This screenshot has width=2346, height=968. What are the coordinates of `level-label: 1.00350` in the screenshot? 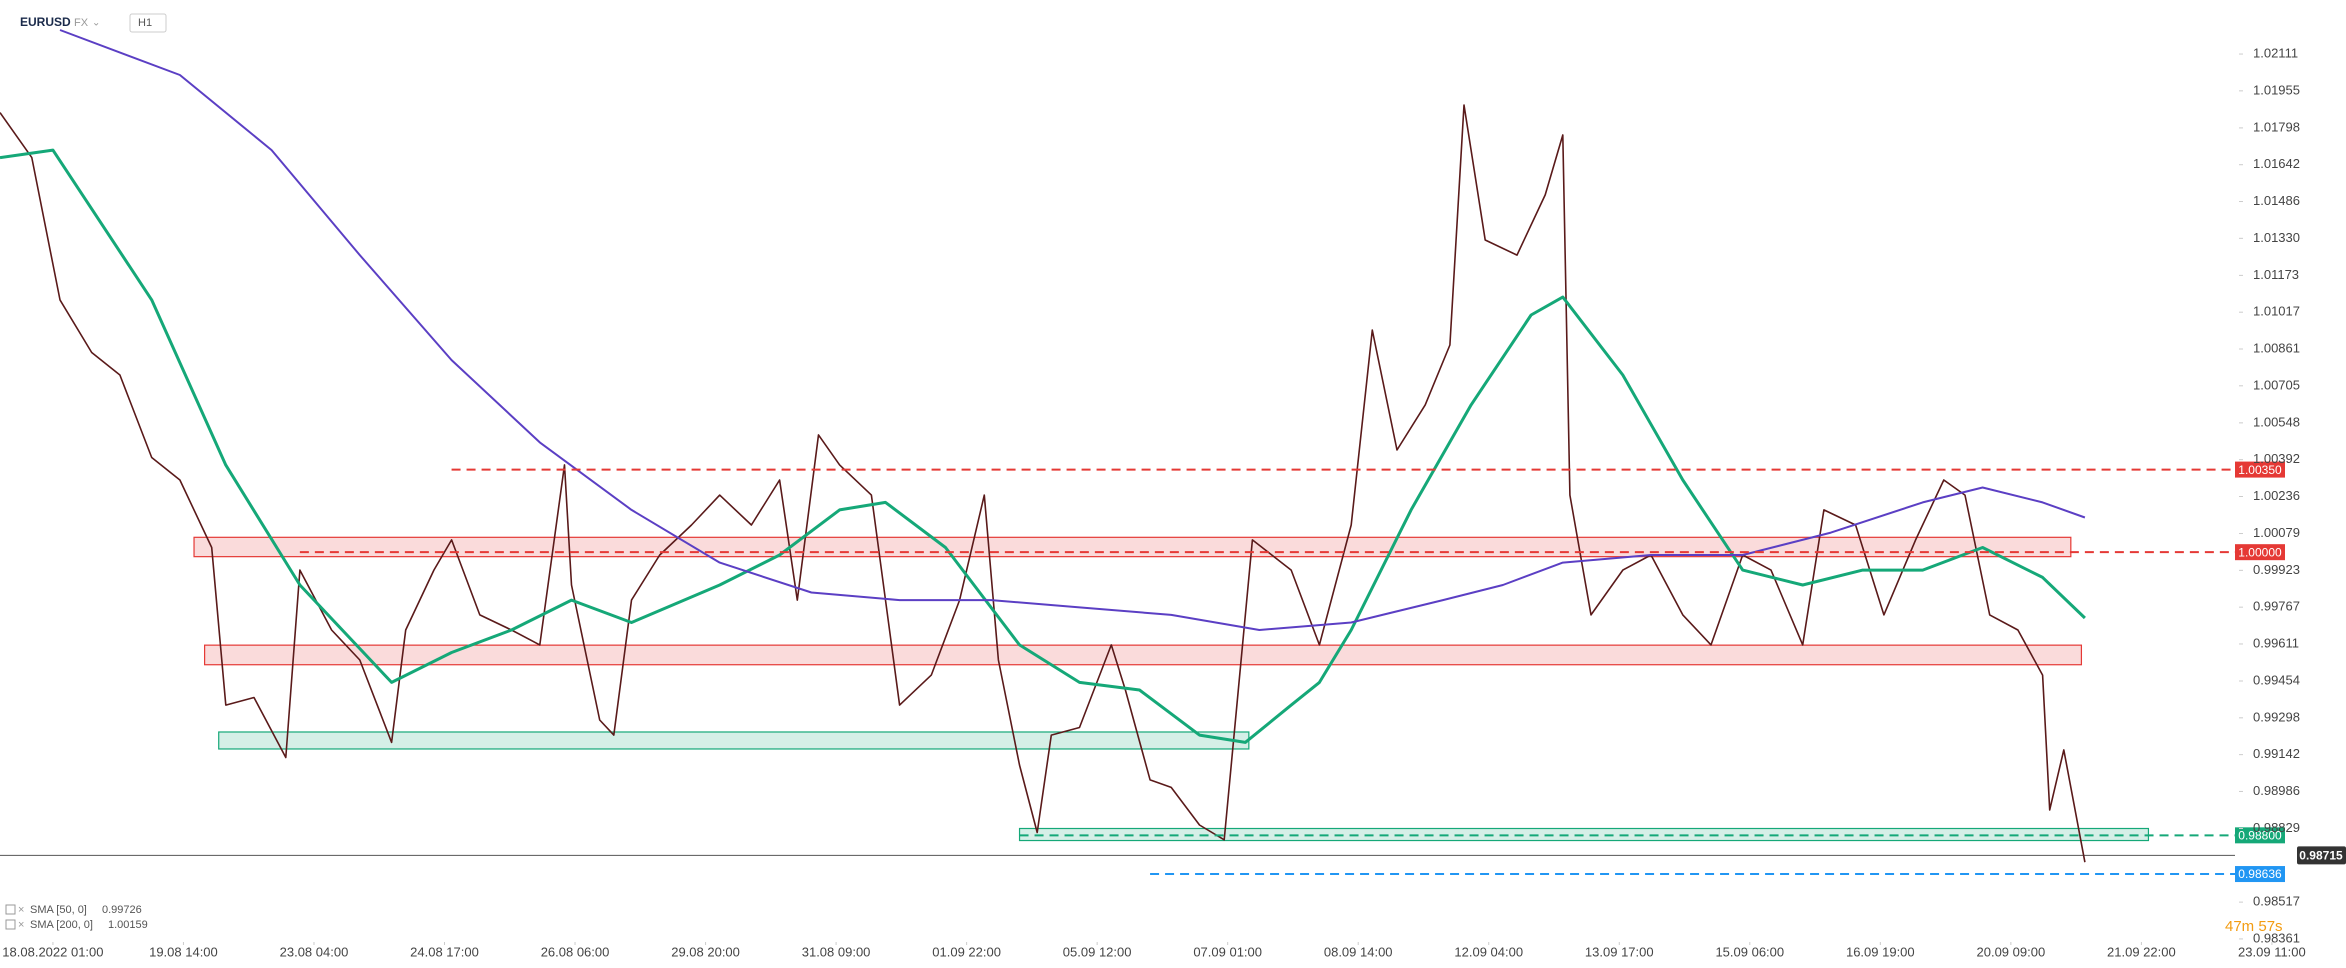 It's located at (2260, 470).